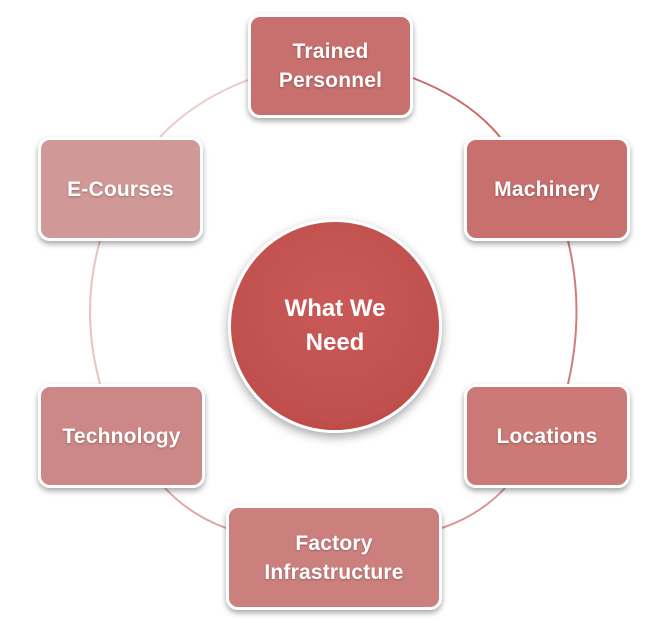 The image size is (672, 625). What do you see at coordinates (547, 436) in the screenshot?
I see `node-locations: Locations` at bounding box center [547, 436].